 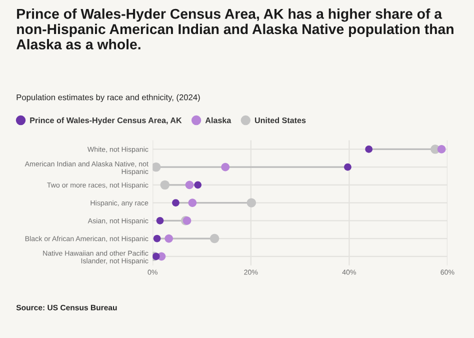 What do you see at coordinates (280, 120) in the screenshot?
I see `legend-label: United States` at bounding box center [280, 120].